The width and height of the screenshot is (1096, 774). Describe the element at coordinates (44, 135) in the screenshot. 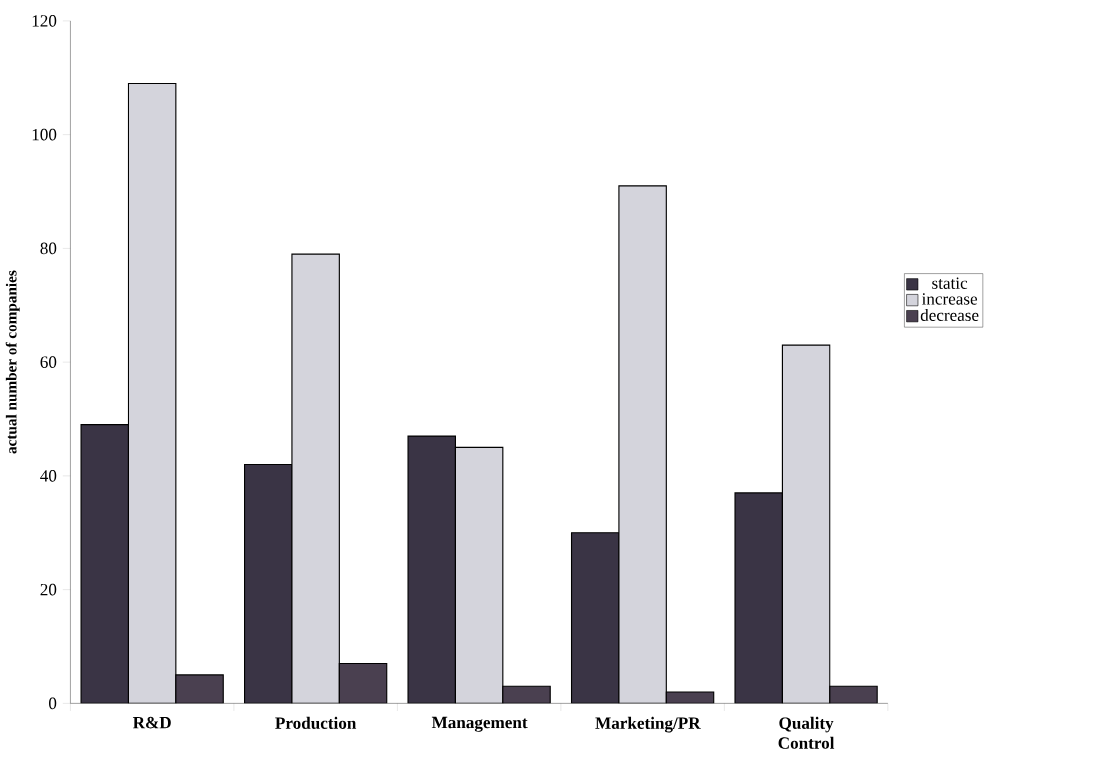

I see `y-tick-label: 100` at that location.